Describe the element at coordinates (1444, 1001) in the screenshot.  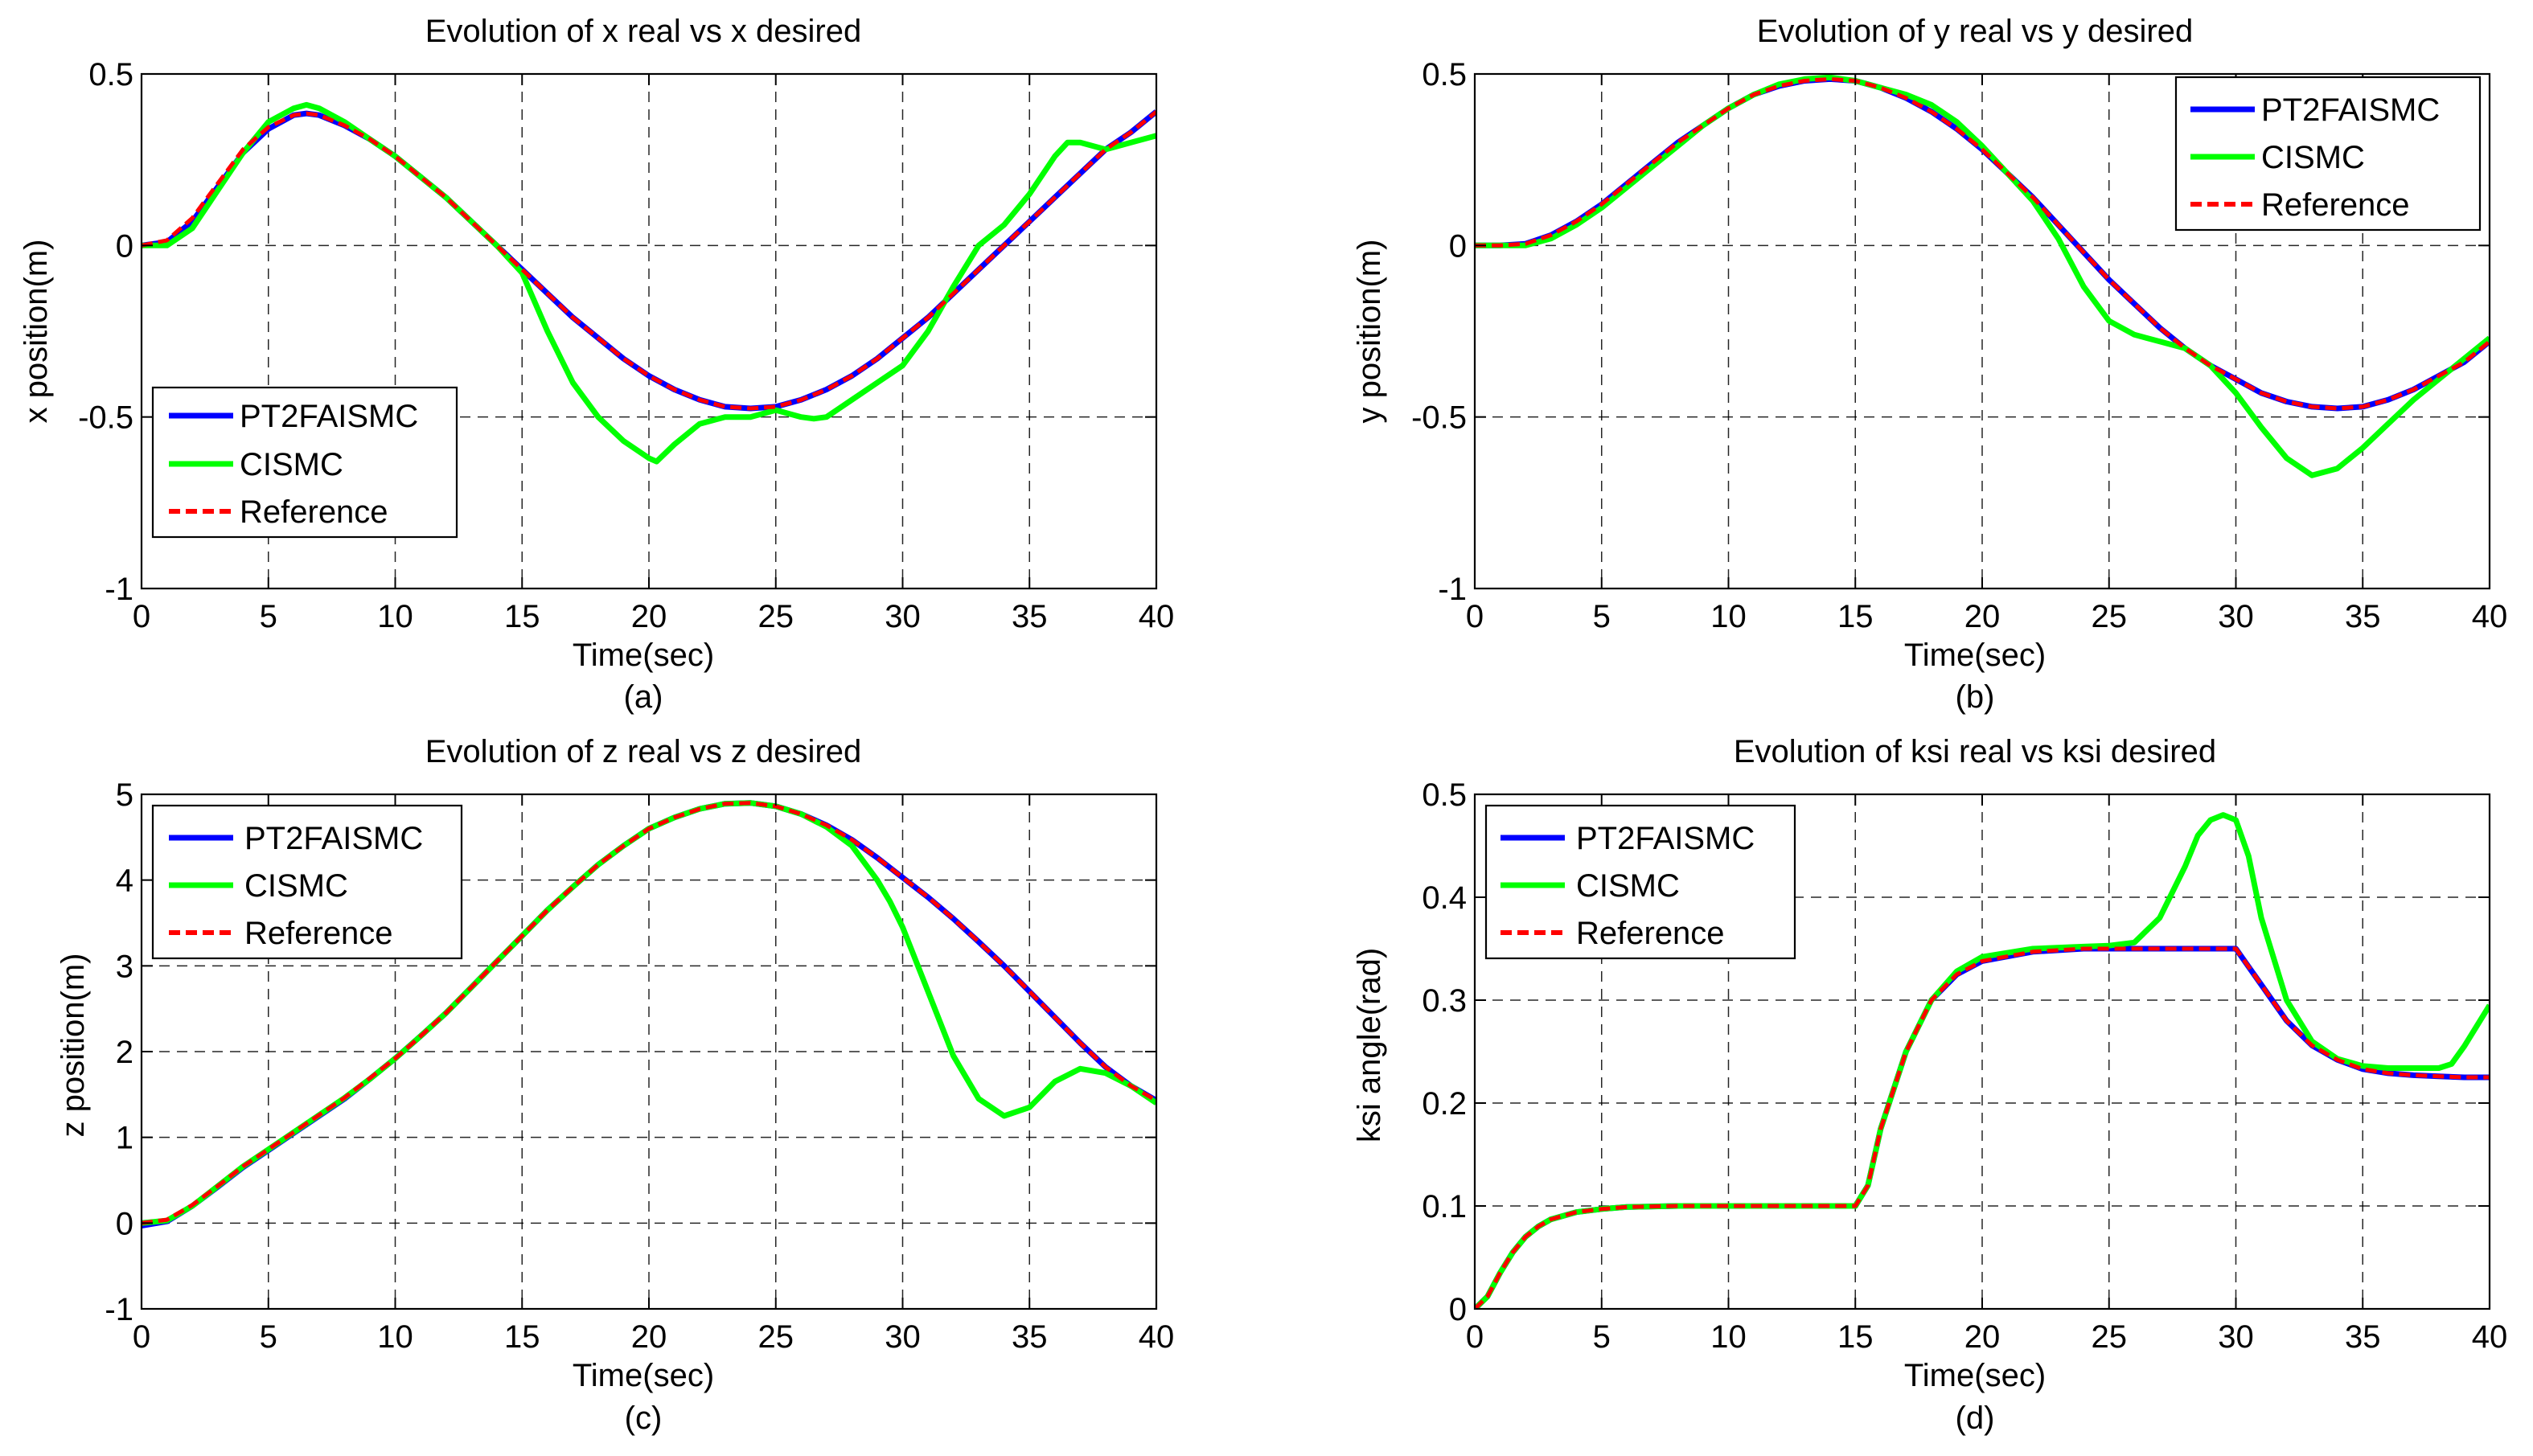
I see `y-tick-label: 0.3` at that location.